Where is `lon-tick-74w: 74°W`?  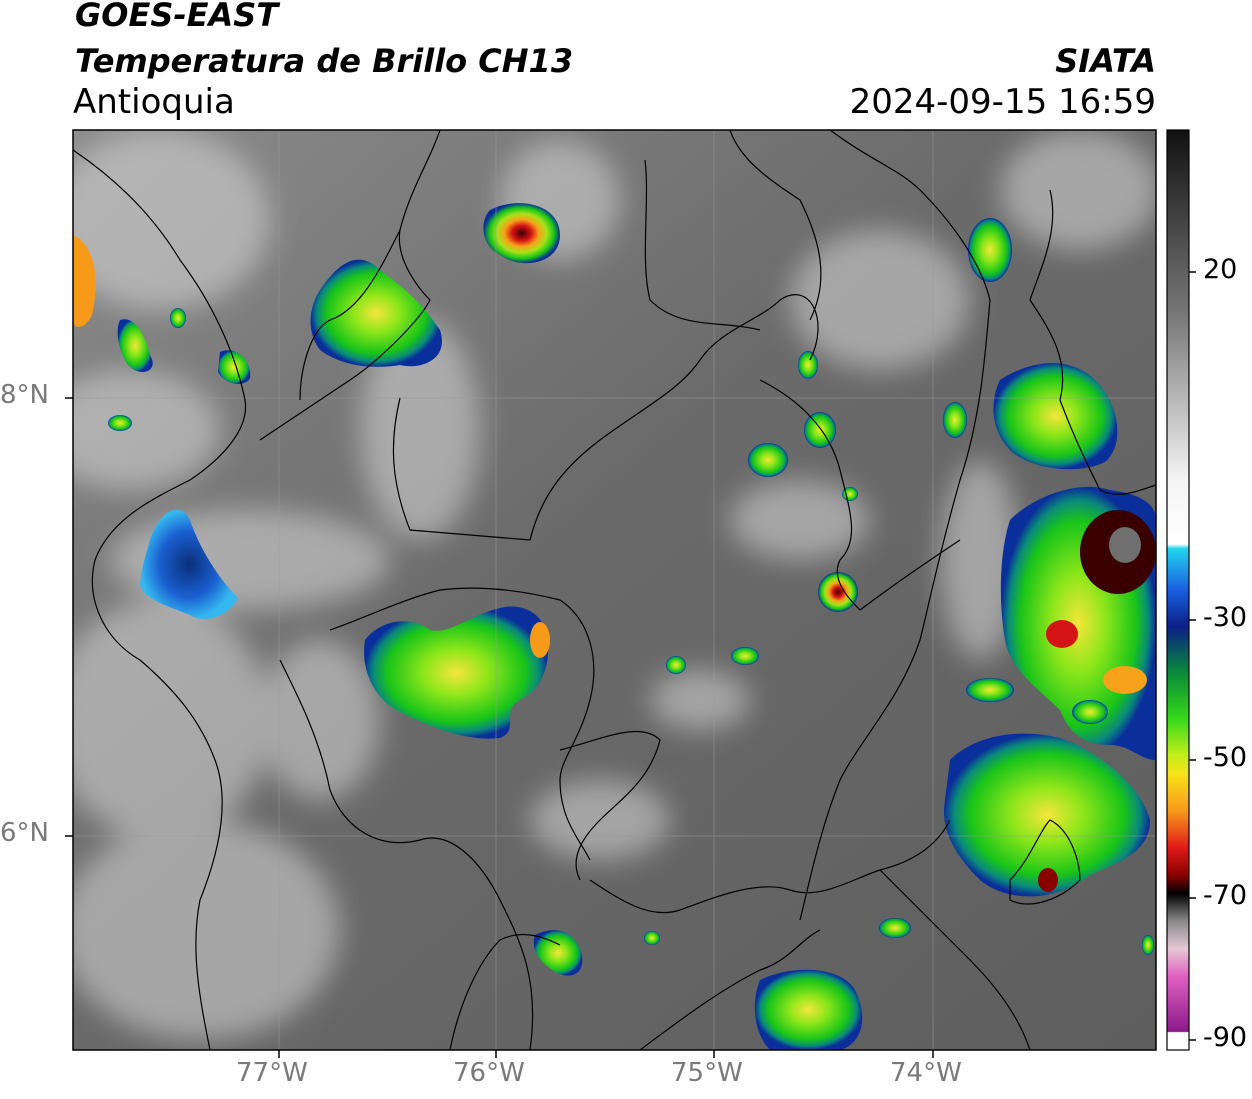
lon-tick-74w: 74°W is located at coordinates (926, 1073).